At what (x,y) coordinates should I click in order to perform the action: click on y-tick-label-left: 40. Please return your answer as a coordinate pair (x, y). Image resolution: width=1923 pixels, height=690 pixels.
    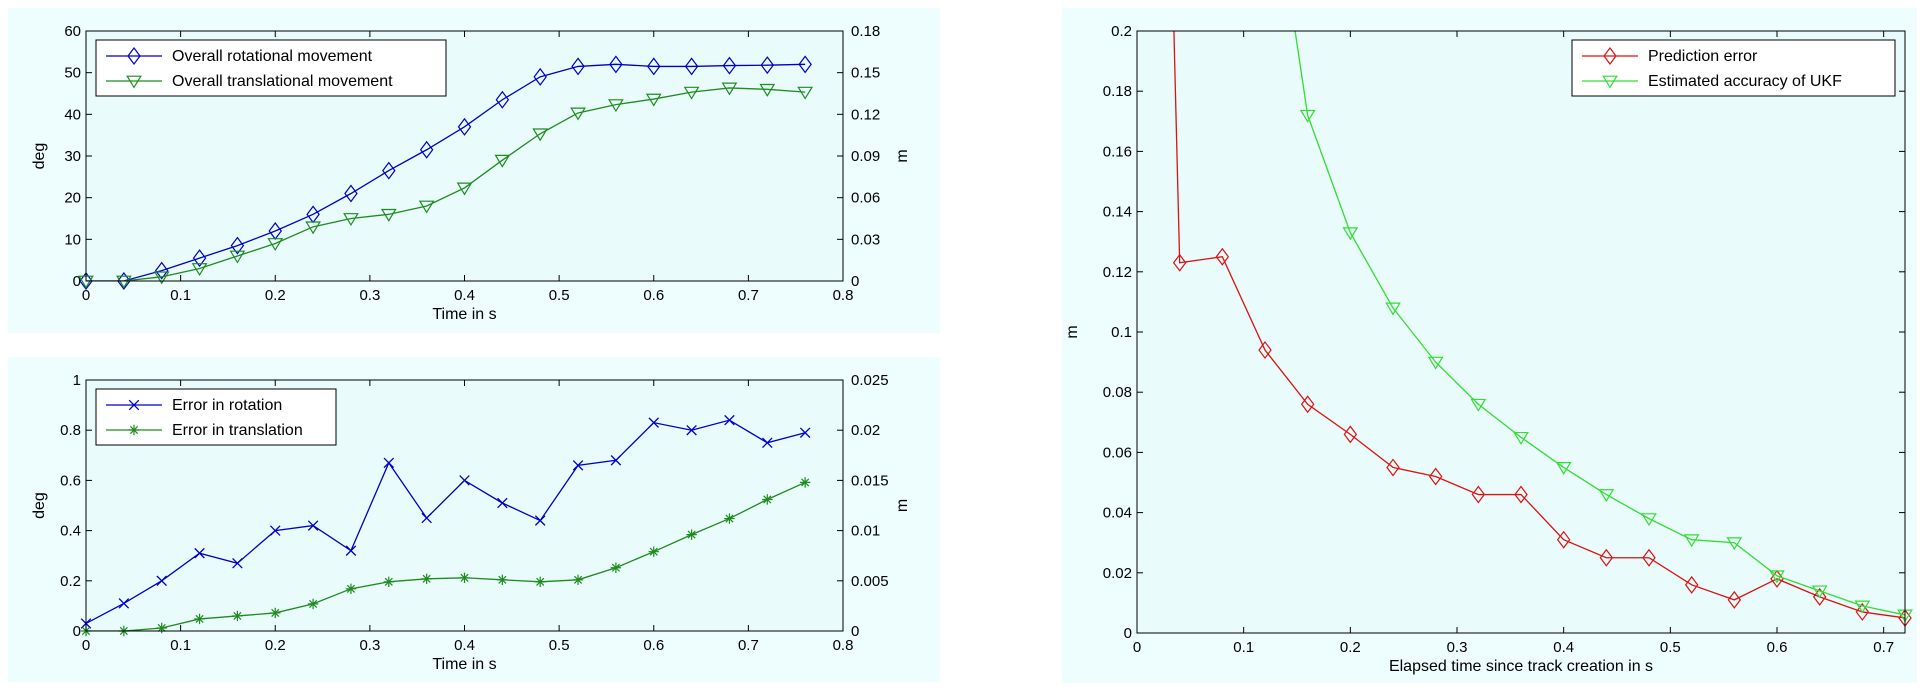
    Looking at the image, I should click on (72, 114).